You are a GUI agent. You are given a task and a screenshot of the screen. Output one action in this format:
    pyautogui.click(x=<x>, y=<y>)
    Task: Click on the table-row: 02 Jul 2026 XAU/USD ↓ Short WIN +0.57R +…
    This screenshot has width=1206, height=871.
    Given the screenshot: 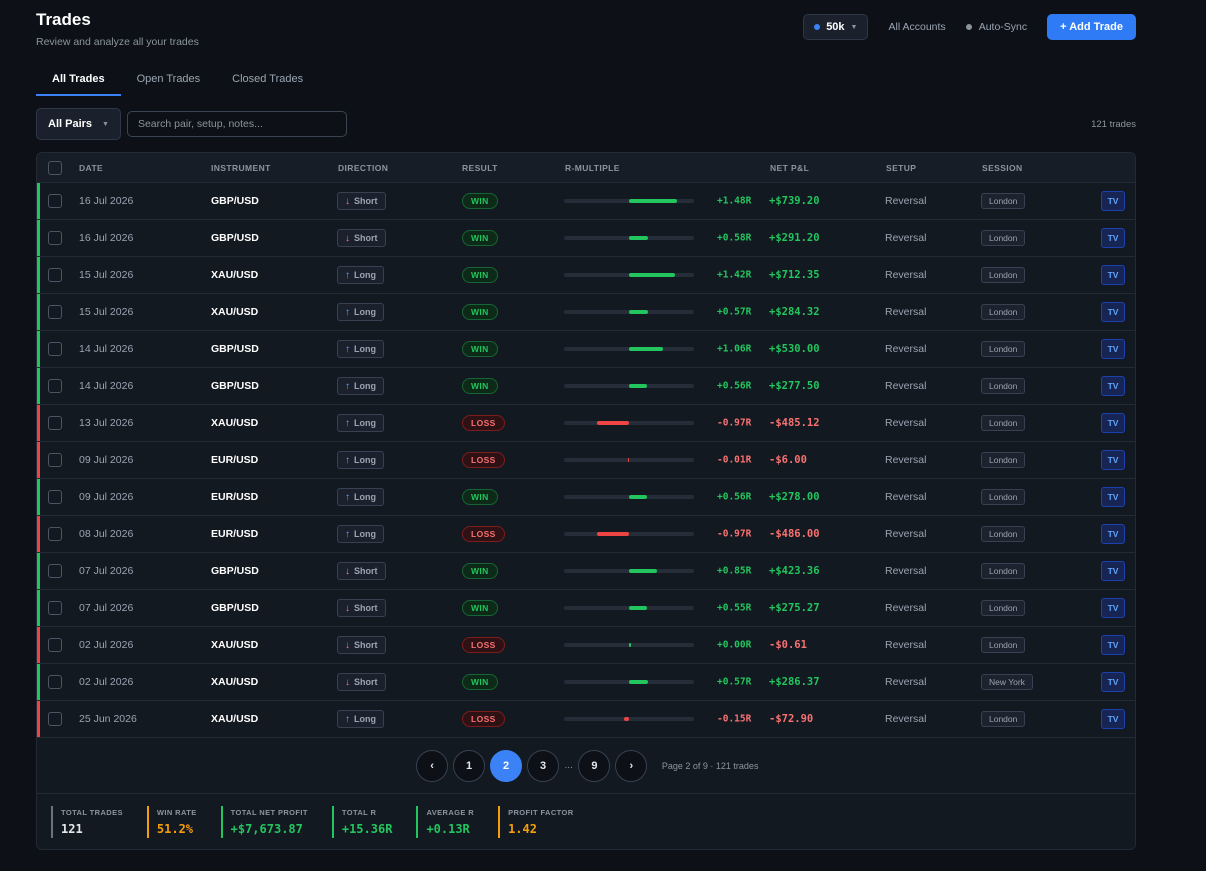 What is the action you would take?
    pyautogui.click(x=586, y=682)
    